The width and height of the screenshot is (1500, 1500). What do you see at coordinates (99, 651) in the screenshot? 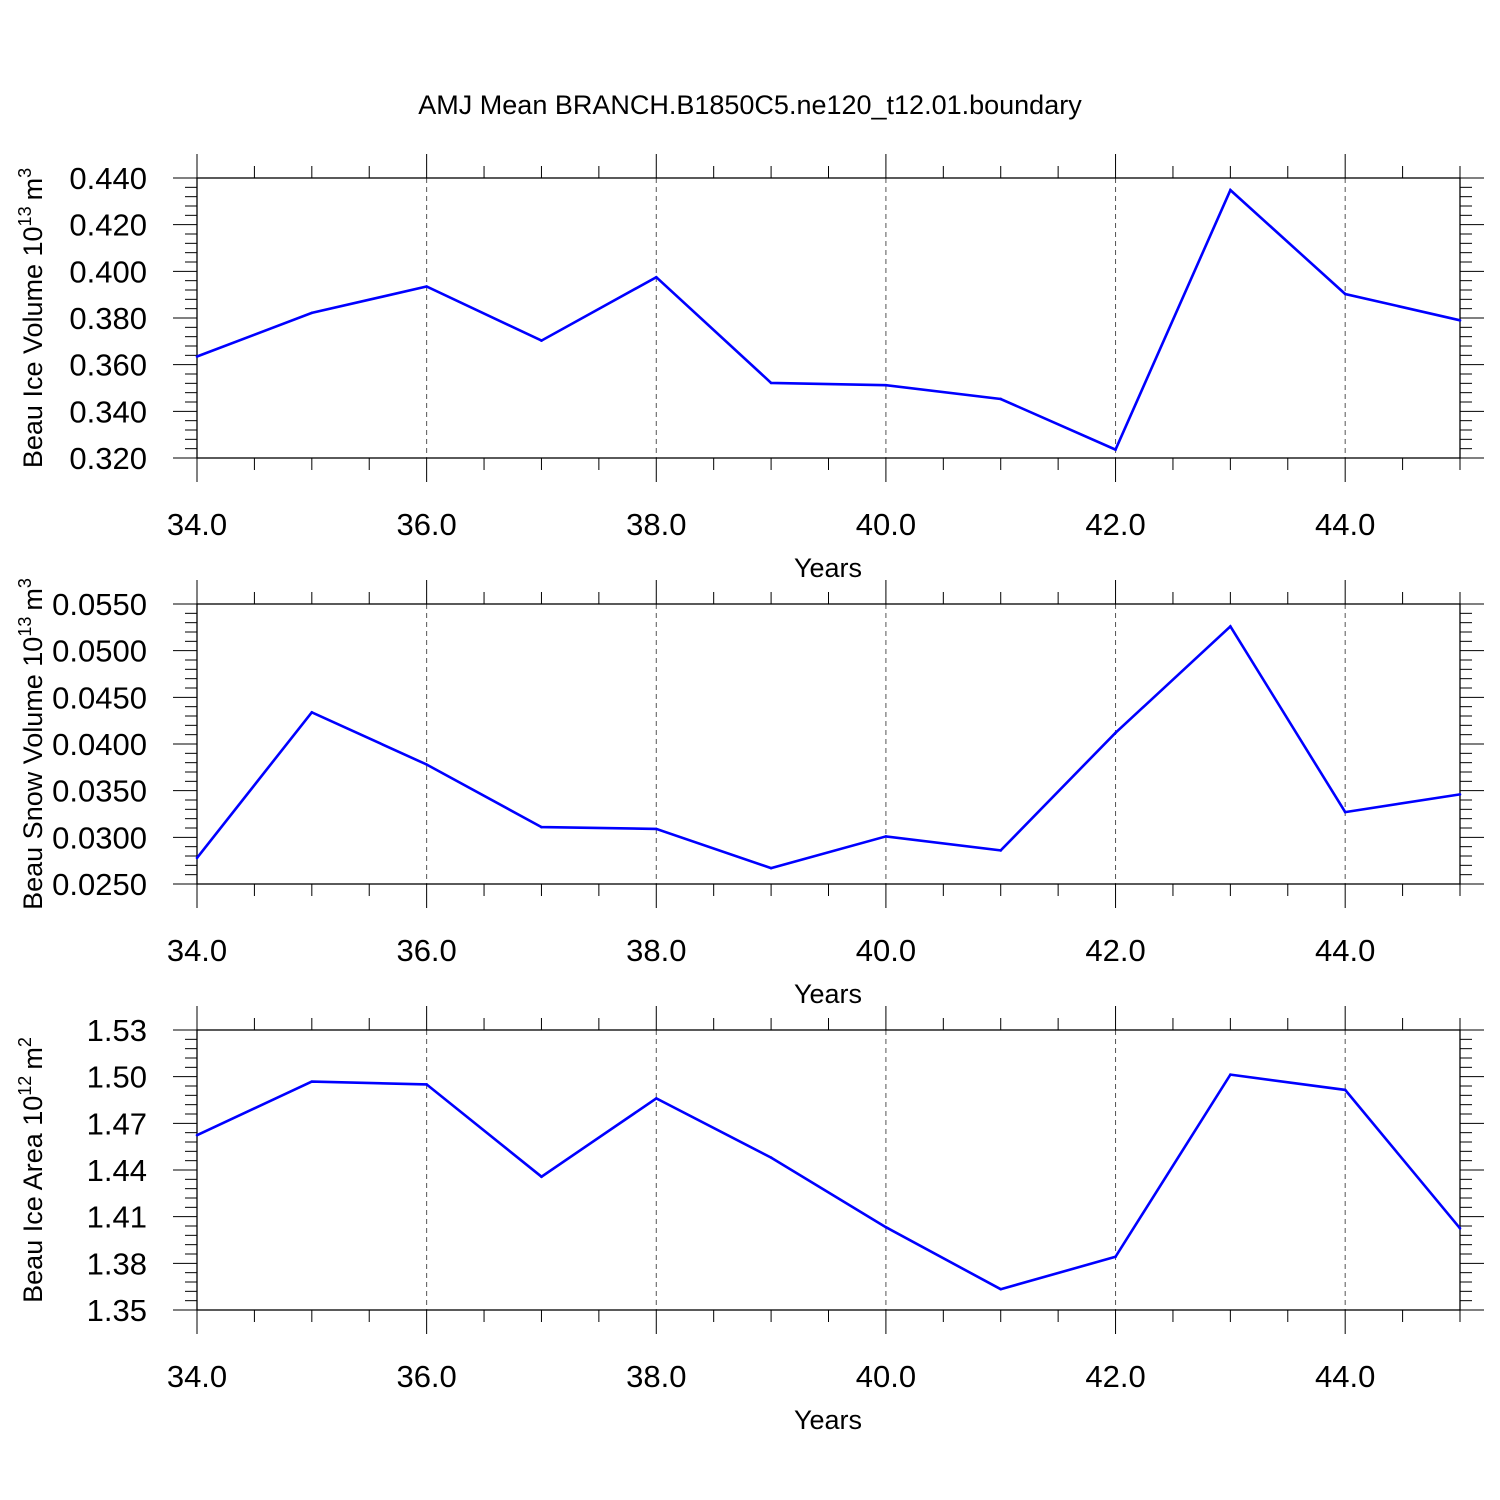
I see `y-tick-label: 0.0500` at bounding box center [99, 651].